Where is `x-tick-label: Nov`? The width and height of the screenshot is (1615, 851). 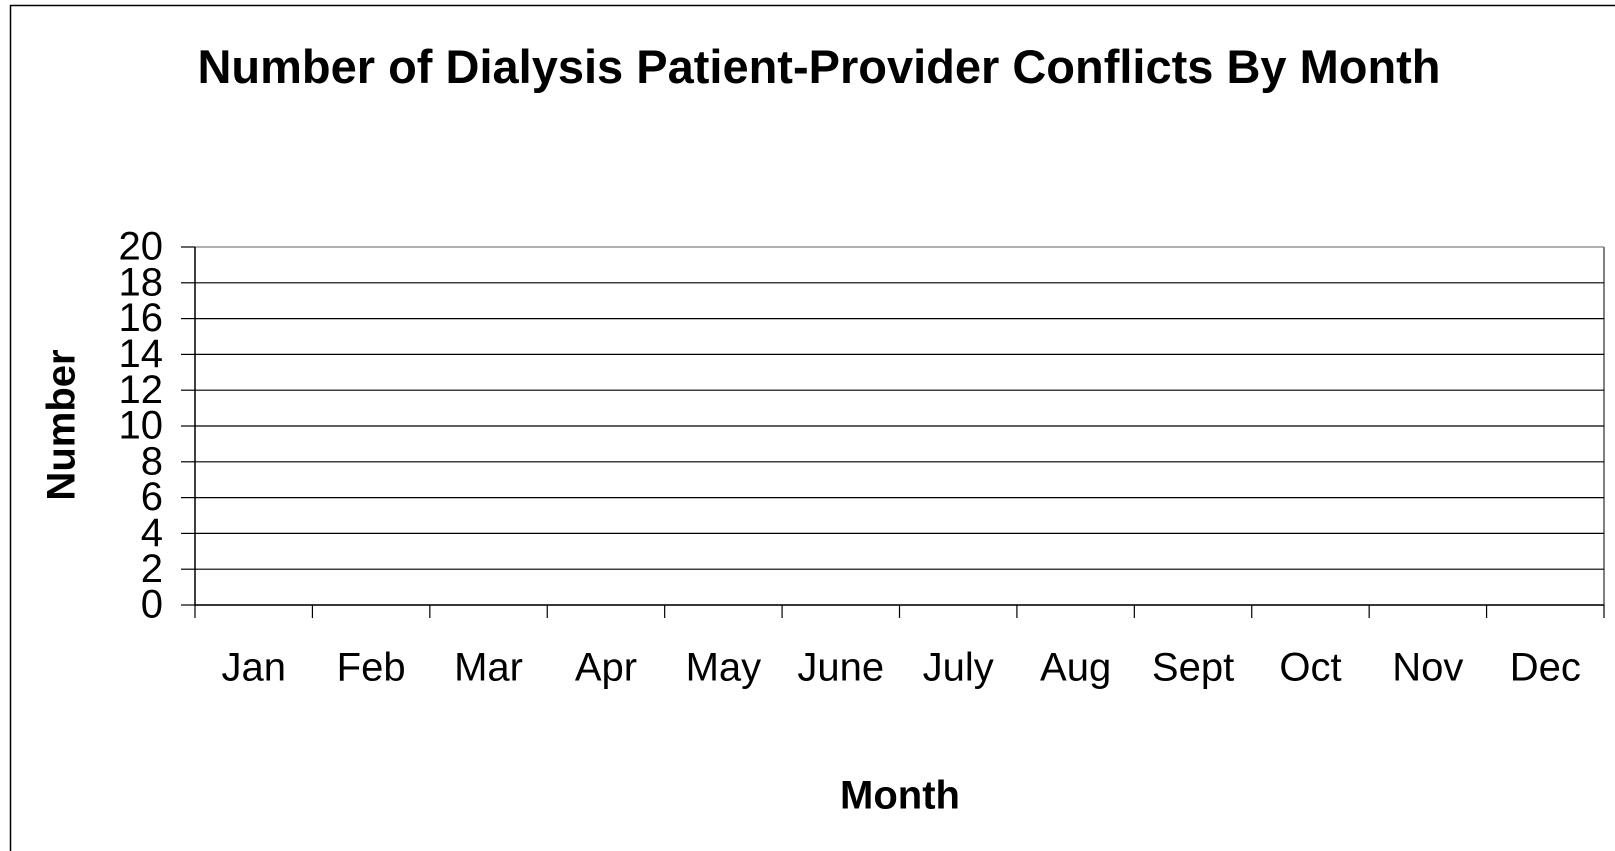
x-tick-label: Nov is located at coordinates (1427, 668).